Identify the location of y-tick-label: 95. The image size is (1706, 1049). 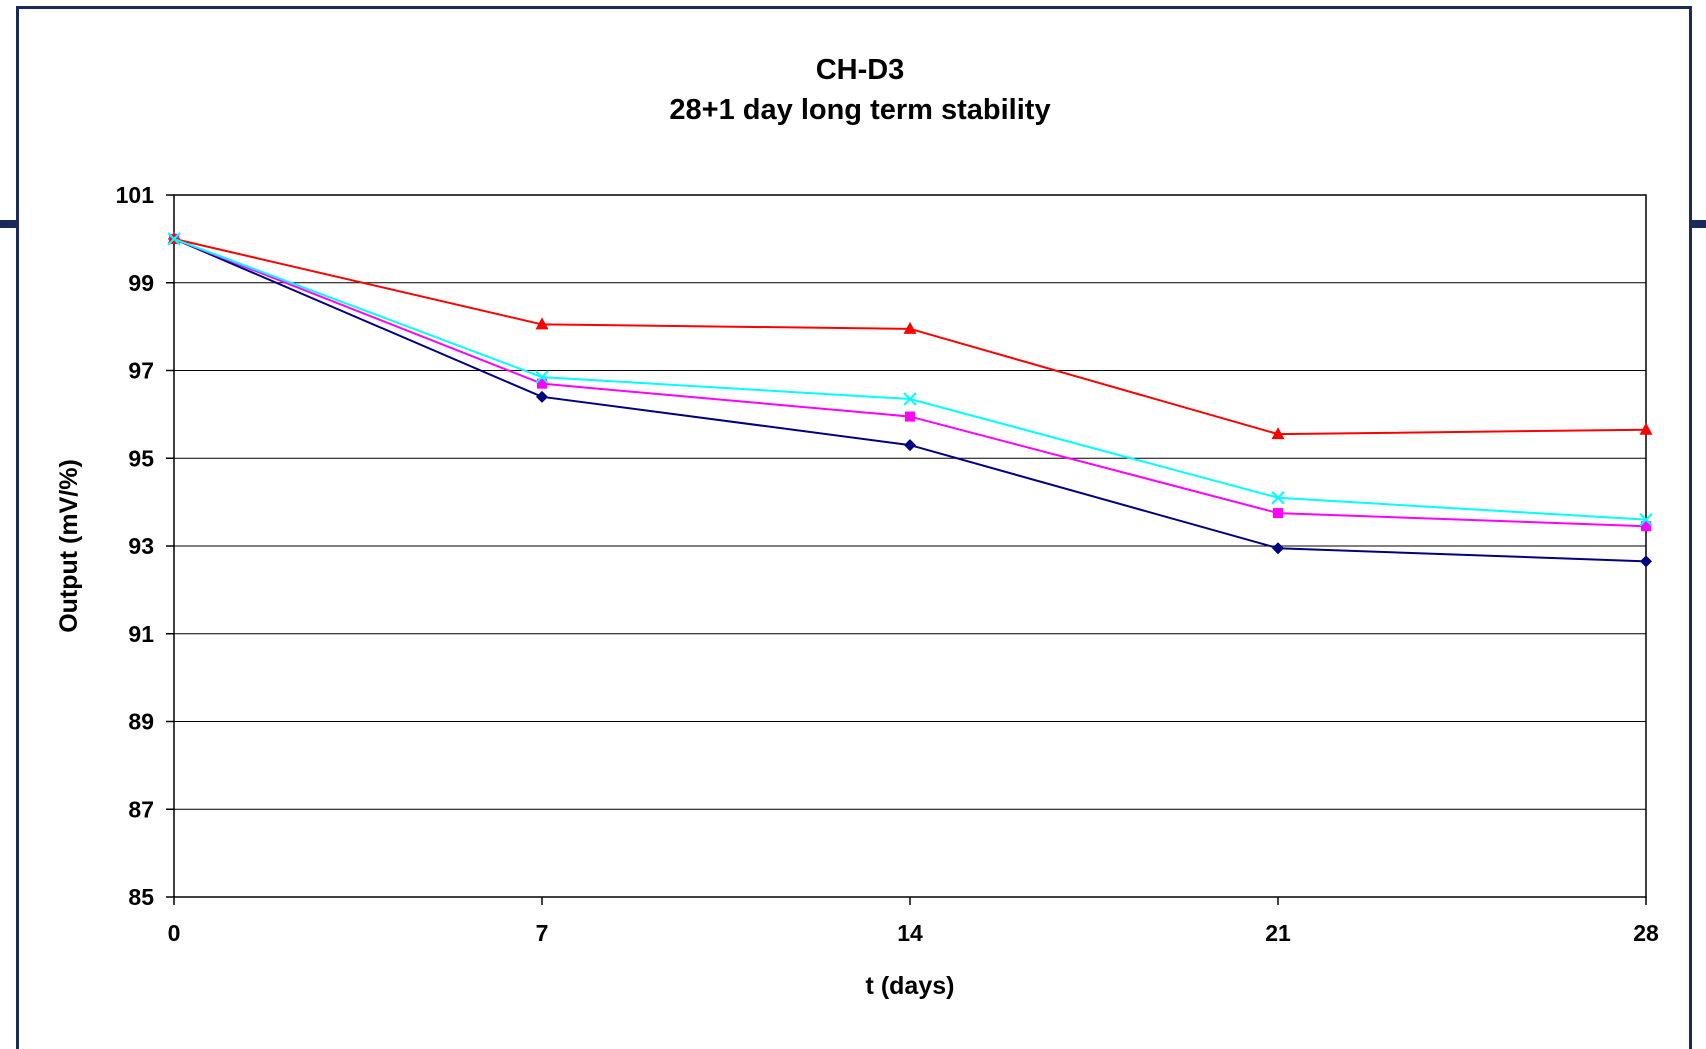
(141, 458).